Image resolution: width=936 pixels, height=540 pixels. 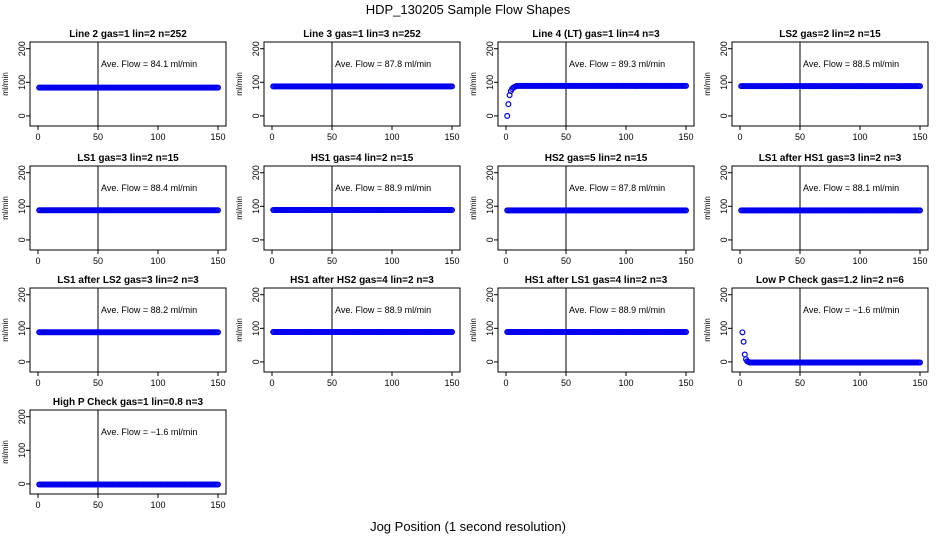 What do you see at coordinates (830, 34) in the screenshot?
I see `panel-title: LS2 gas=2 lin=2 n=15` at bounding box center [830, 34].